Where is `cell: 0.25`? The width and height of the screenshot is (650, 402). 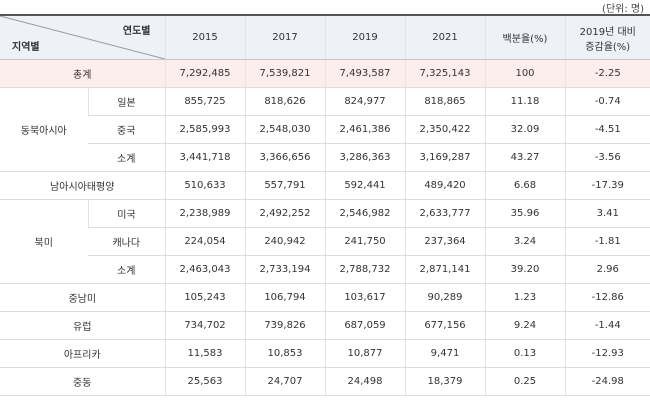 cell: 0.25 is located at coordinates (524, 381).